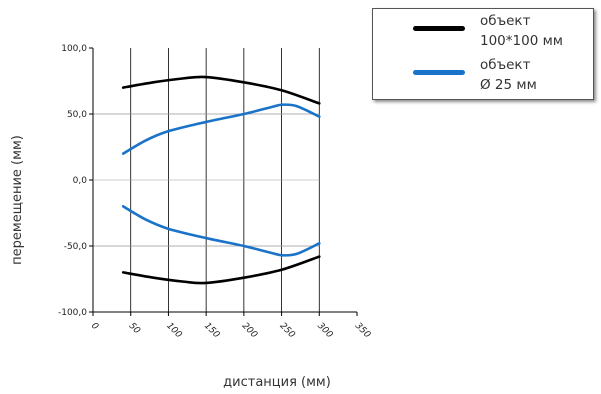 The height and width of the screenshot is (394, 601). What do you see at coordinates (439, 28) in the screenshot?
I see `legend-swatch-black` at bounding box center [439, 28].